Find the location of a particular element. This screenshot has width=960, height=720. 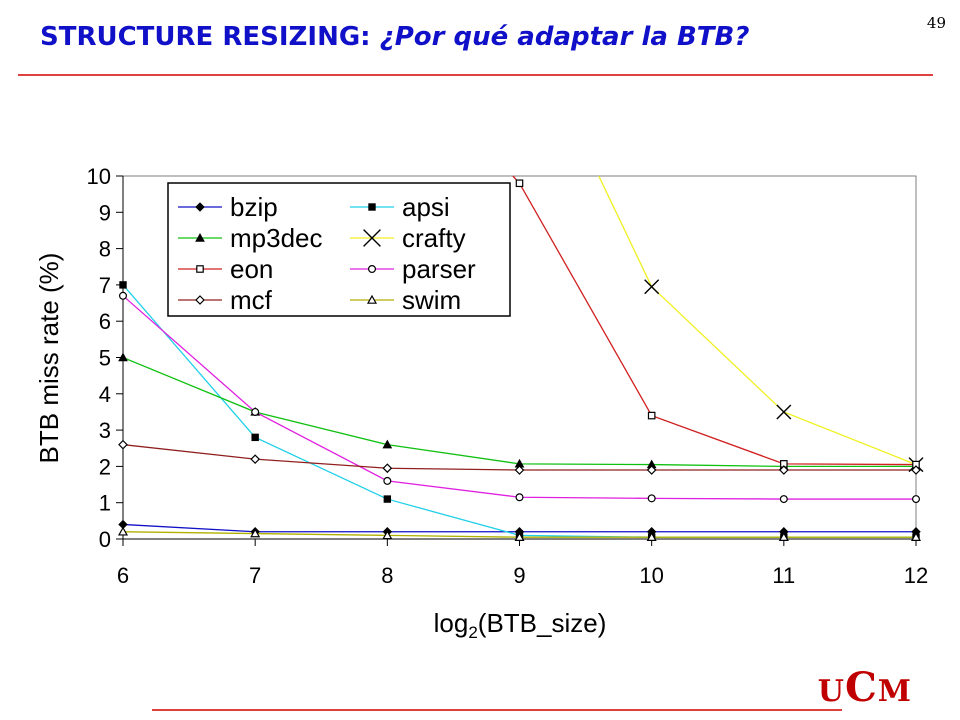

y-tick-label: 8 is located at coordinates (105, 249).